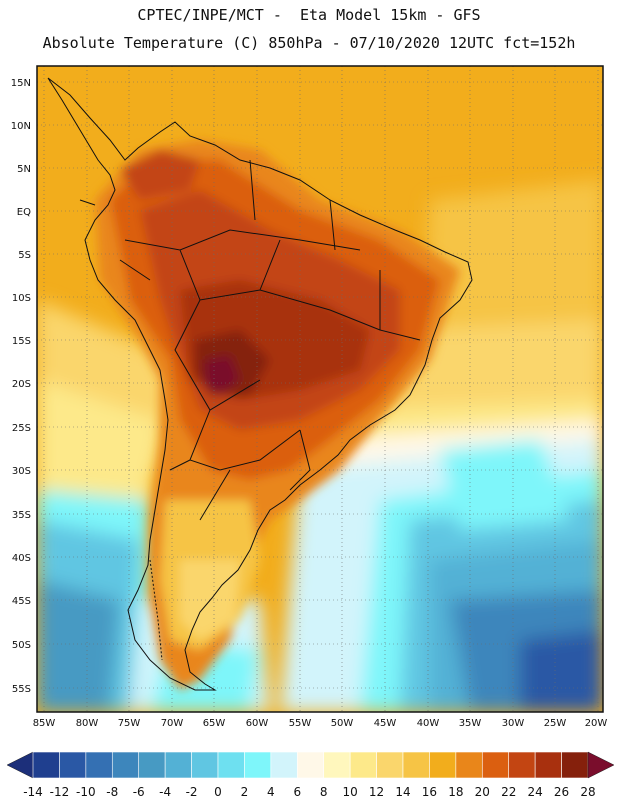  I want to click on lat-label: 20S, so click(21, 384).